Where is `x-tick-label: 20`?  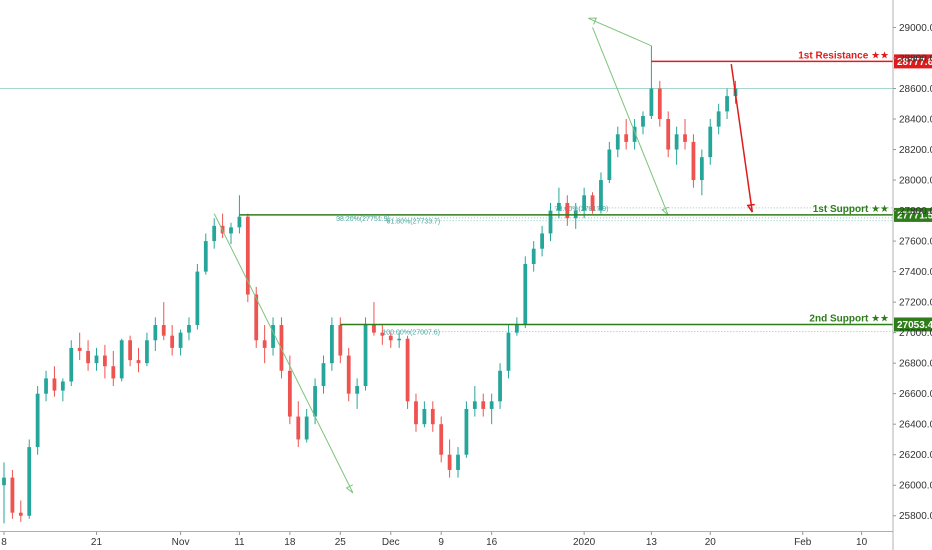 x-tick-label: 20 is located at coordinates (711, 542).